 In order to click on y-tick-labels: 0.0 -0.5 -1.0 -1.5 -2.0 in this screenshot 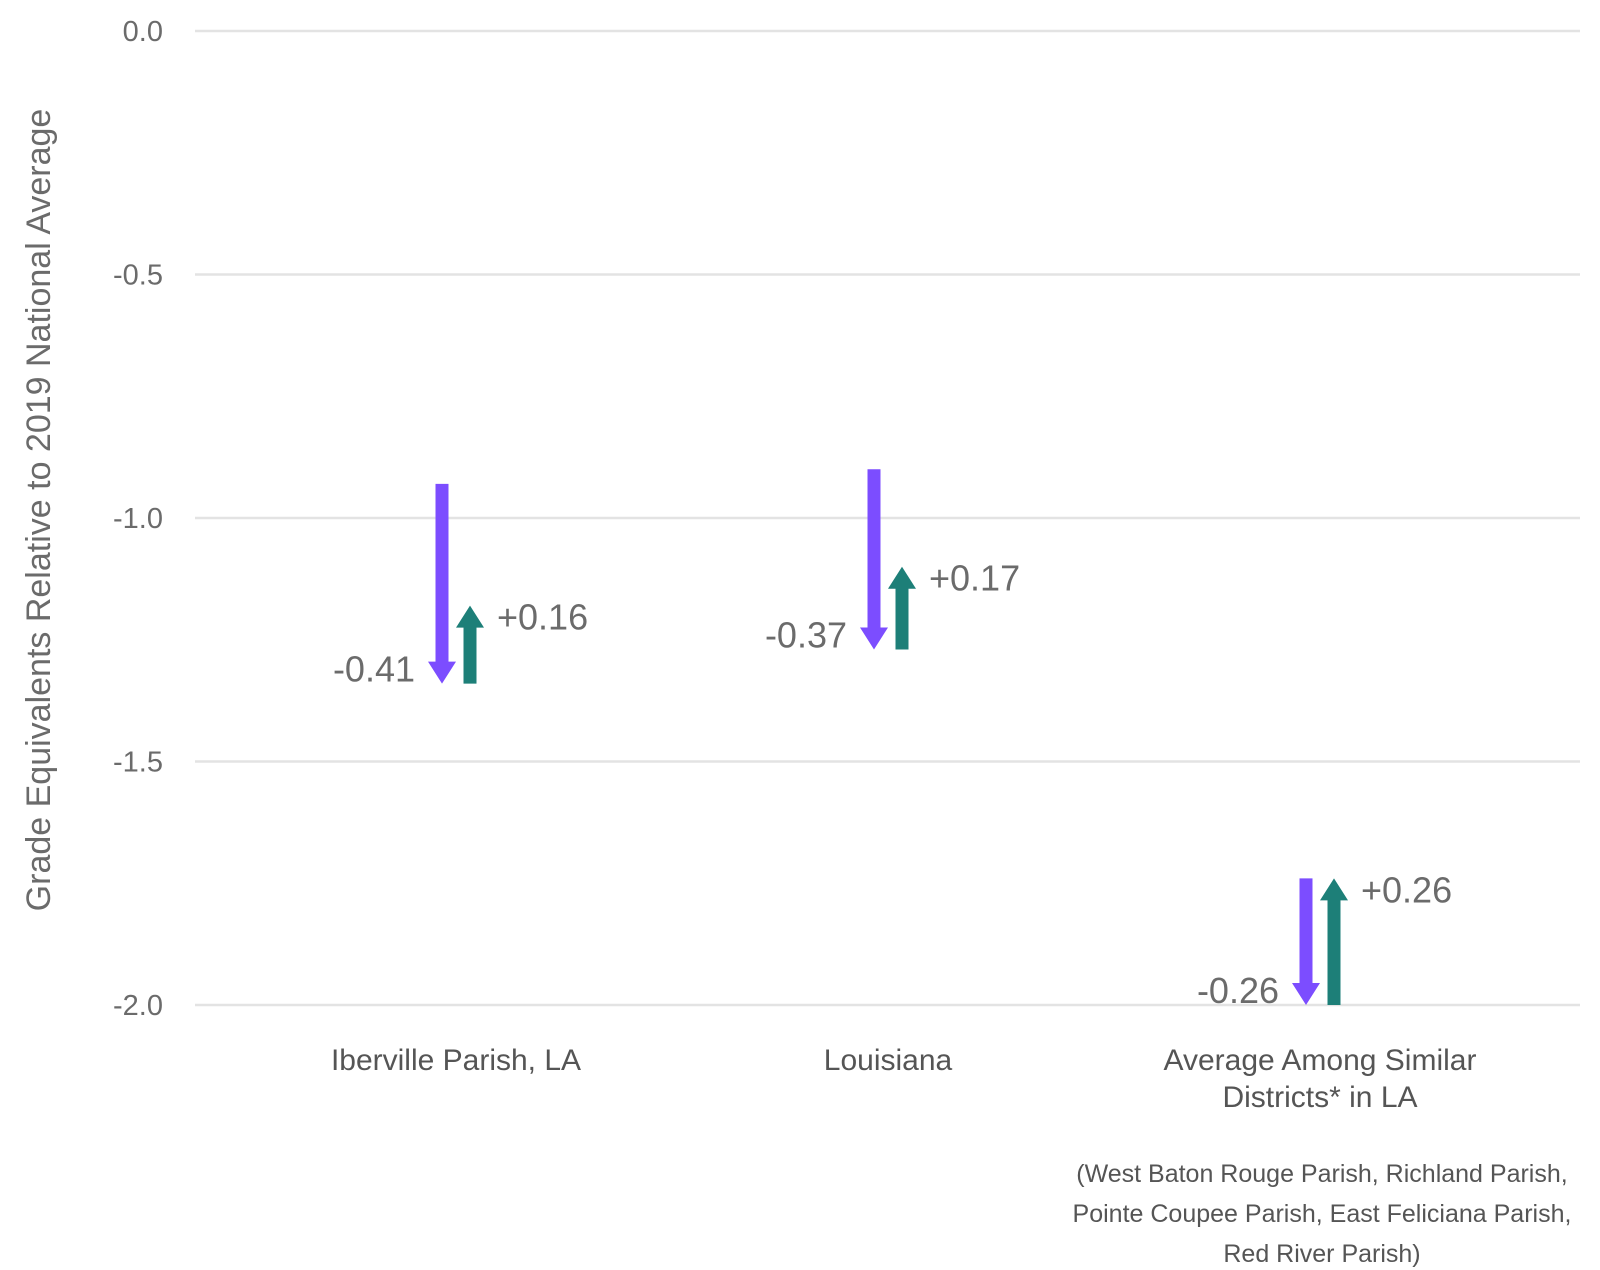, I will do `click(138, 519)`.